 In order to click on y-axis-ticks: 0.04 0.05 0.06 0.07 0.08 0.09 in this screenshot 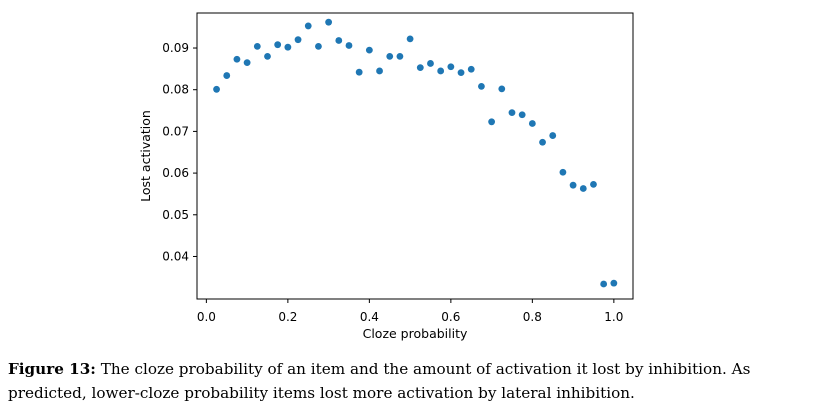, I will do `click(179, 152)`.